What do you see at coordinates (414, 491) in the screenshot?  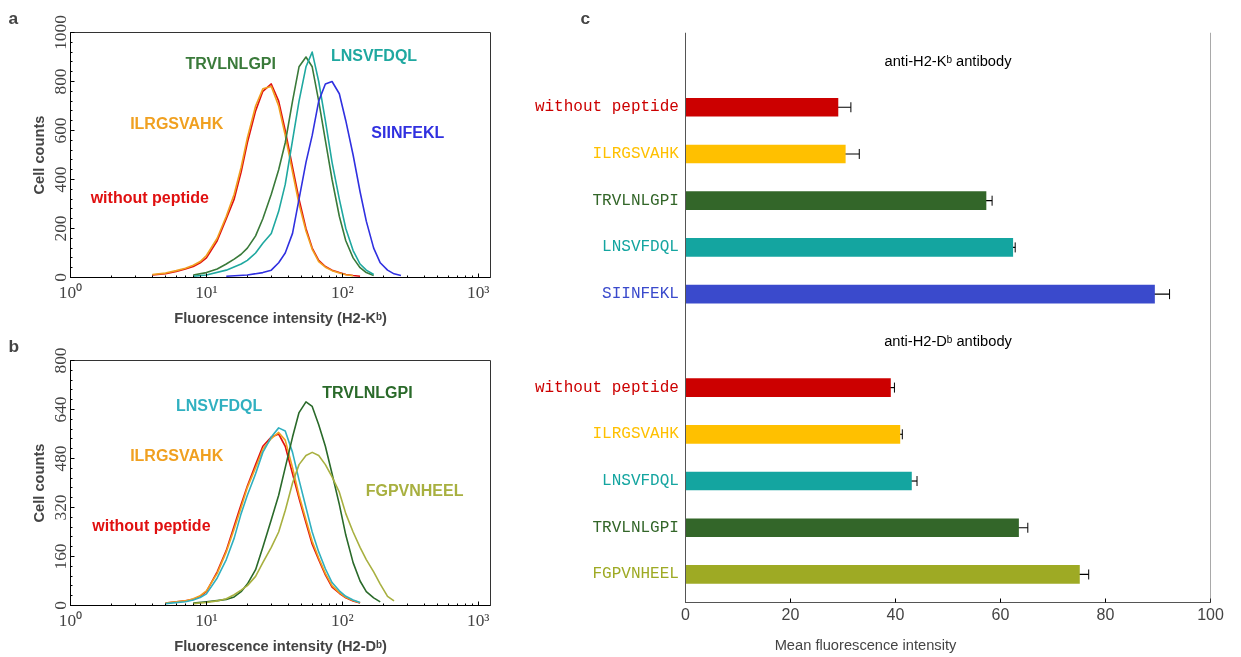 I see `series-label: FGPVNHEEL` at bounding box center [414, 491].